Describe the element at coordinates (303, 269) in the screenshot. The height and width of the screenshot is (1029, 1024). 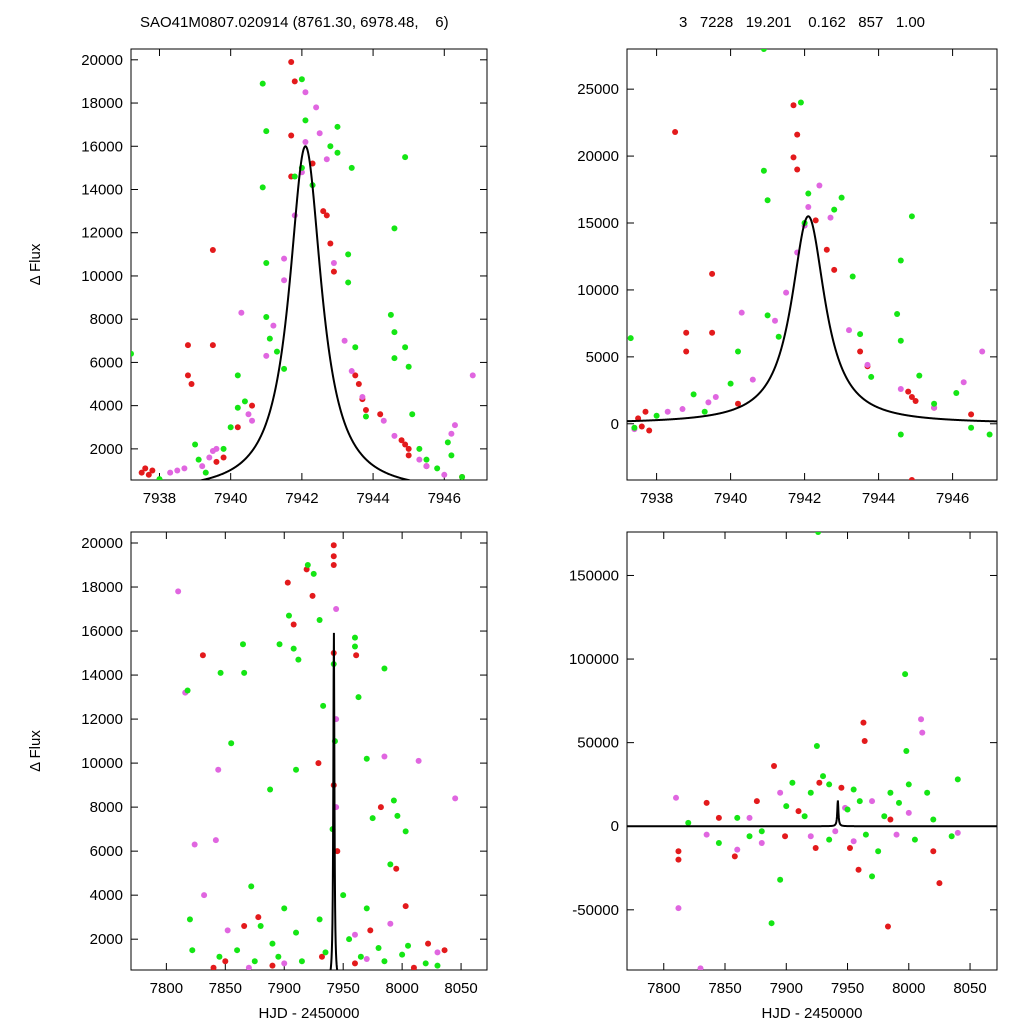
I see `data-points` at that location.